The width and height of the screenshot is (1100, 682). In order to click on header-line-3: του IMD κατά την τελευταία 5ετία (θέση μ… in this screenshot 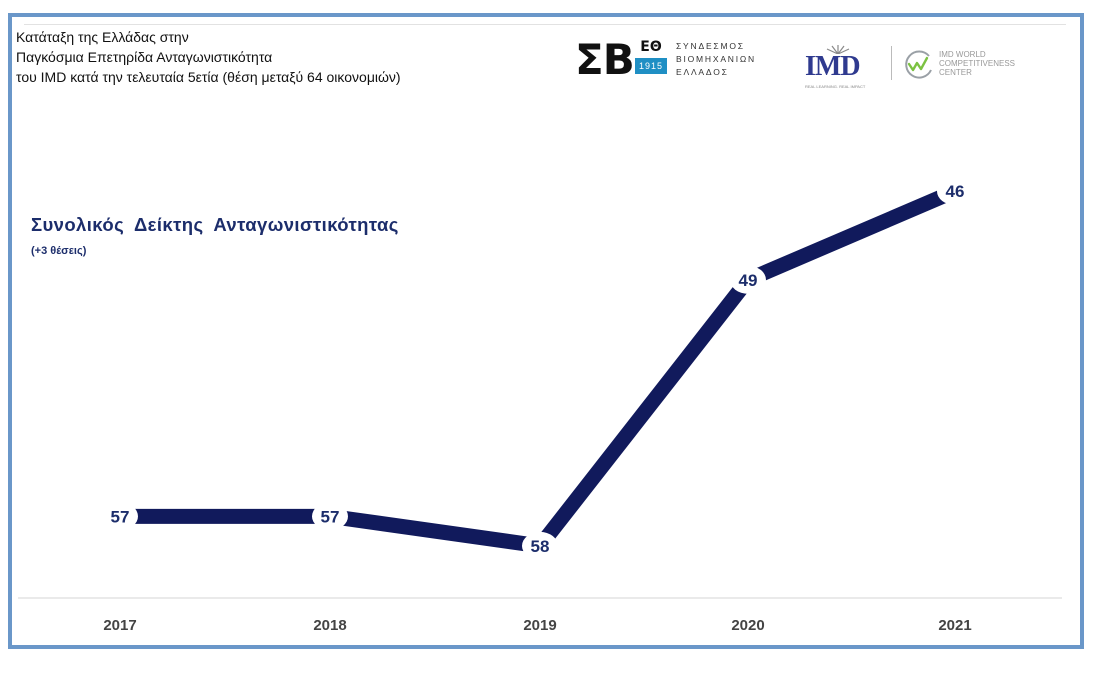, I will do `click(208, 77)`.